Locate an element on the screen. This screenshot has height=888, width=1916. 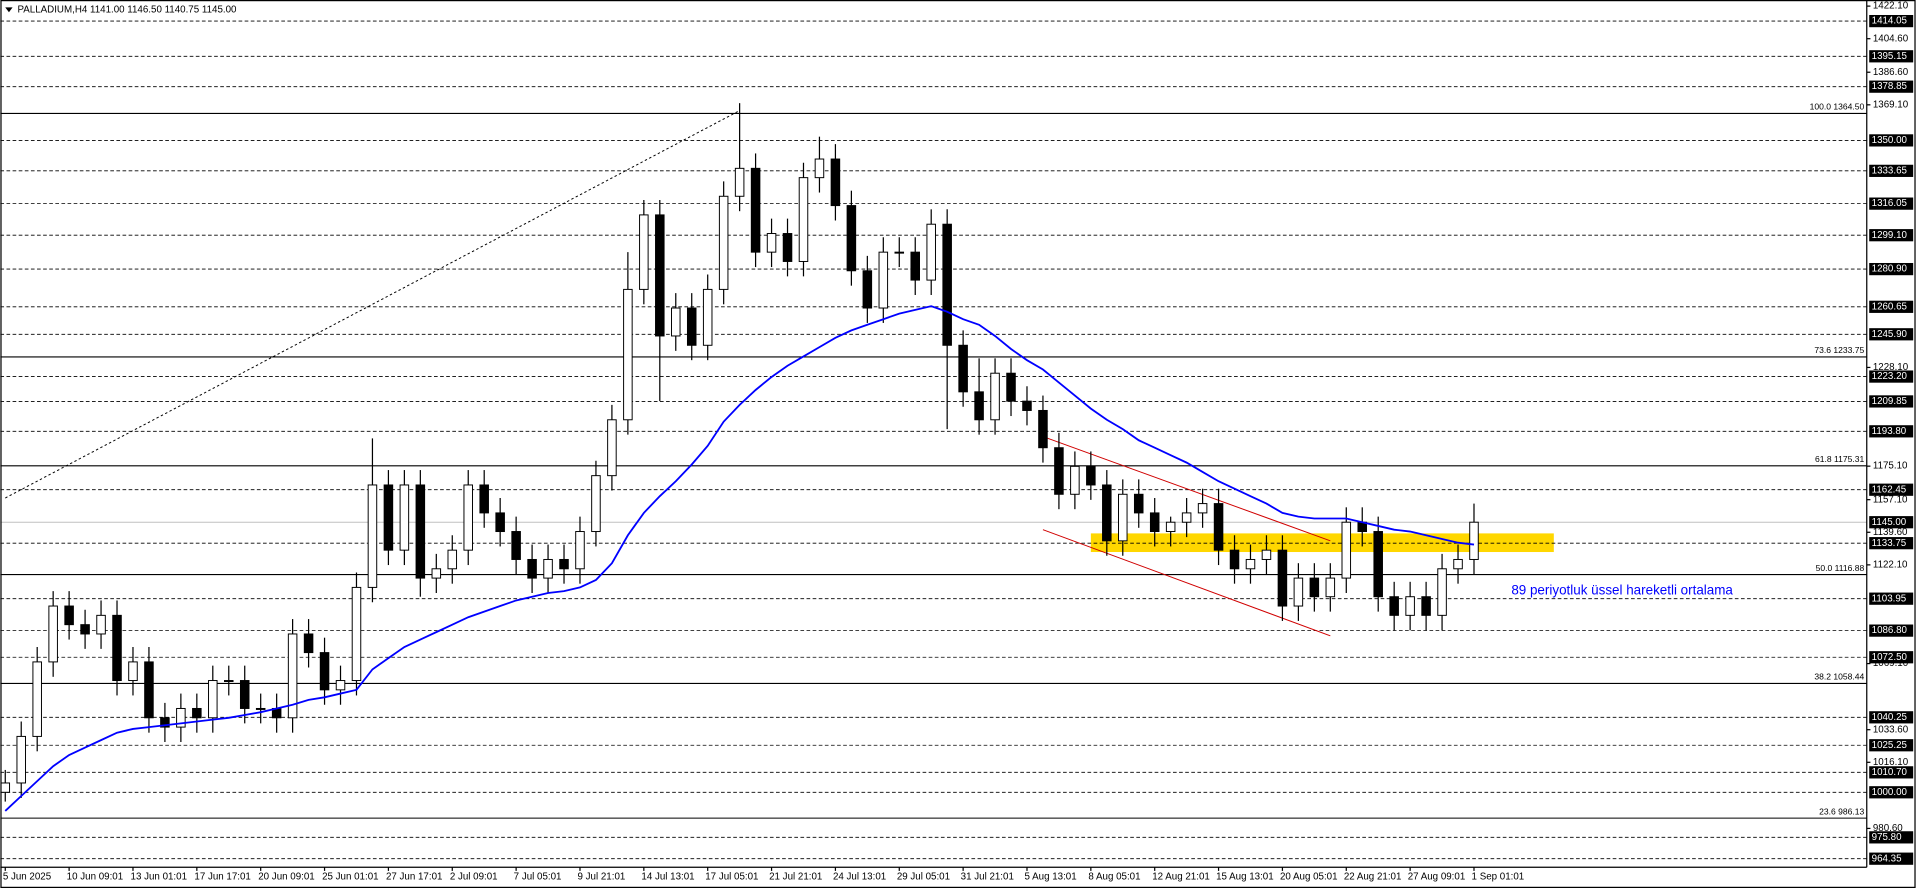
x-tick-label: 9 Jul 21:01 is located at coordinates (602, 877).